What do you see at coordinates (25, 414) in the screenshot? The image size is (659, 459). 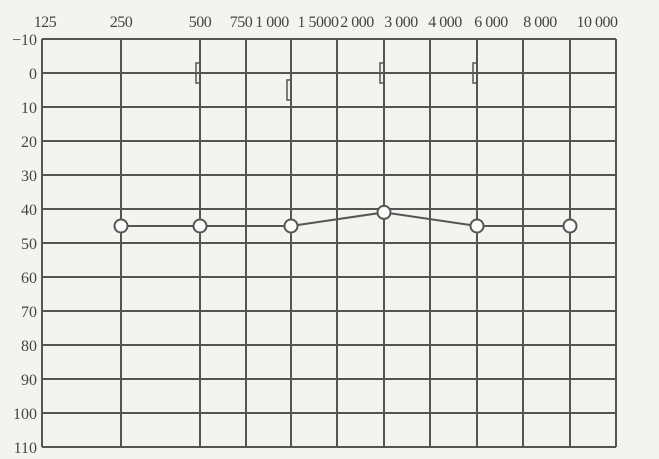 I see `y-tick-label: 100` at bounding box center [25, 414].